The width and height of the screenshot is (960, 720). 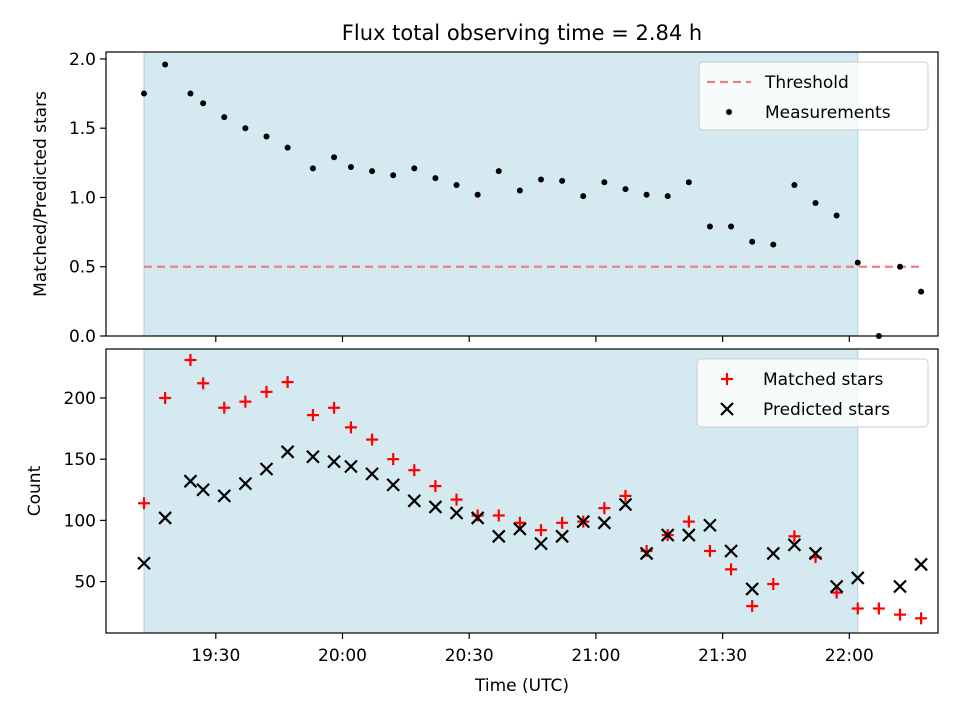 I want to click on y-tick-label: 0.0, so click(x=82, y=337).